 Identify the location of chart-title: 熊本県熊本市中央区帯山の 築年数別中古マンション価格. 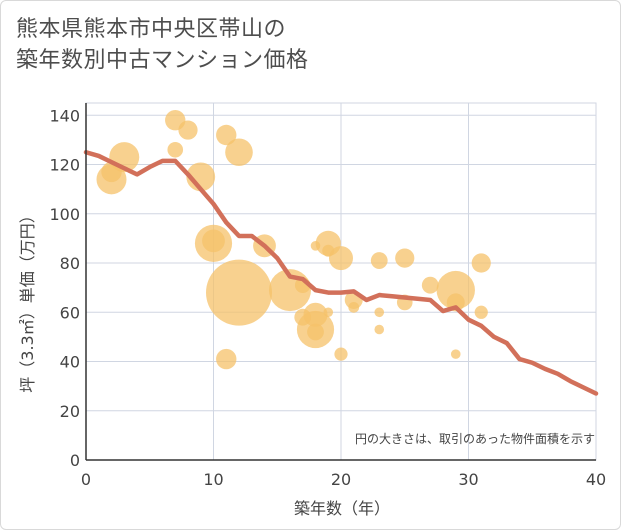
(162, 45).